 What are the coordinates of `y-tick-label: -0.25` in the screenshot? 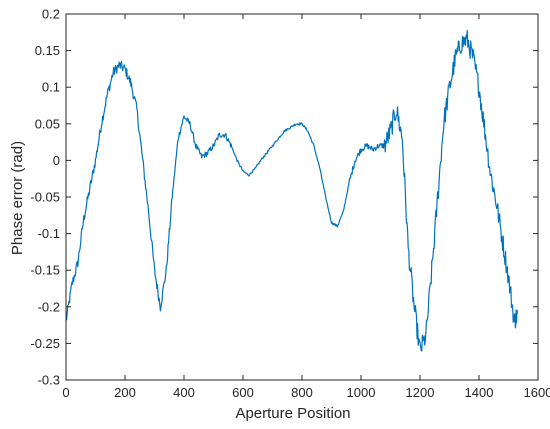 It's located at (45, 343).